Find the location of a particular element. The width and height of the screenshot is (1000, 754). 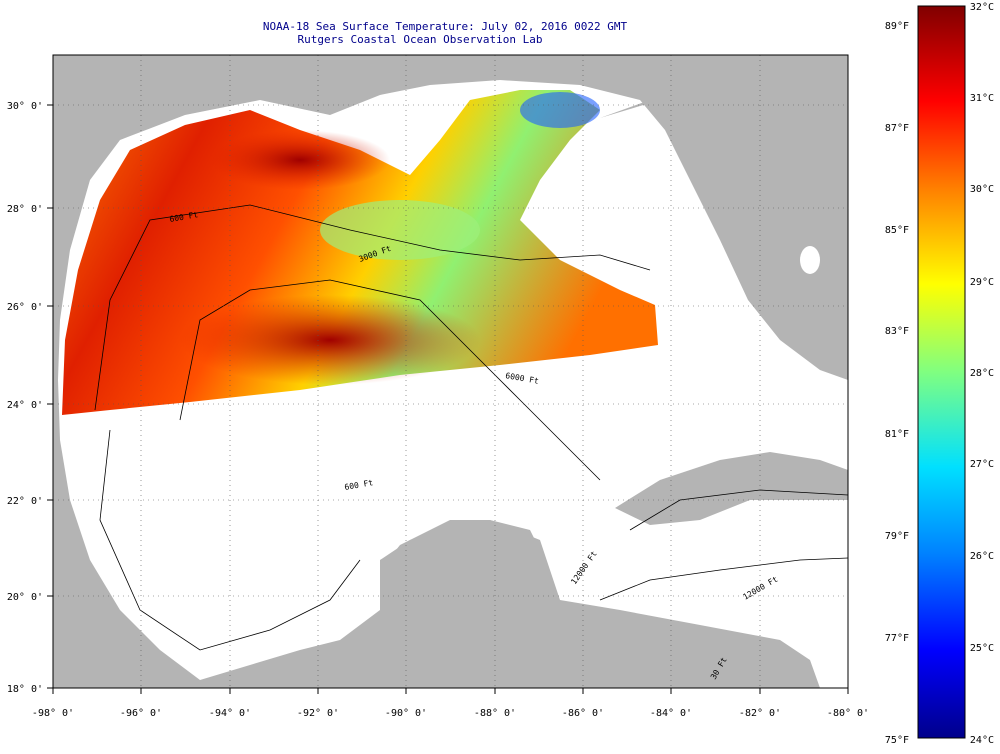

x-tick-label: -92° 0' is located at coordinates (318, 713).